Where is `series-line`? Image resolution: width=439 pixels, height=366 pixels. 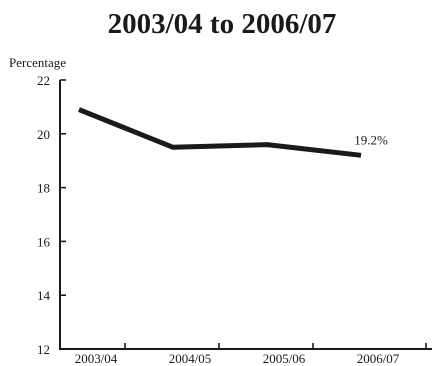
series-line is located at coordinates (220, 132).